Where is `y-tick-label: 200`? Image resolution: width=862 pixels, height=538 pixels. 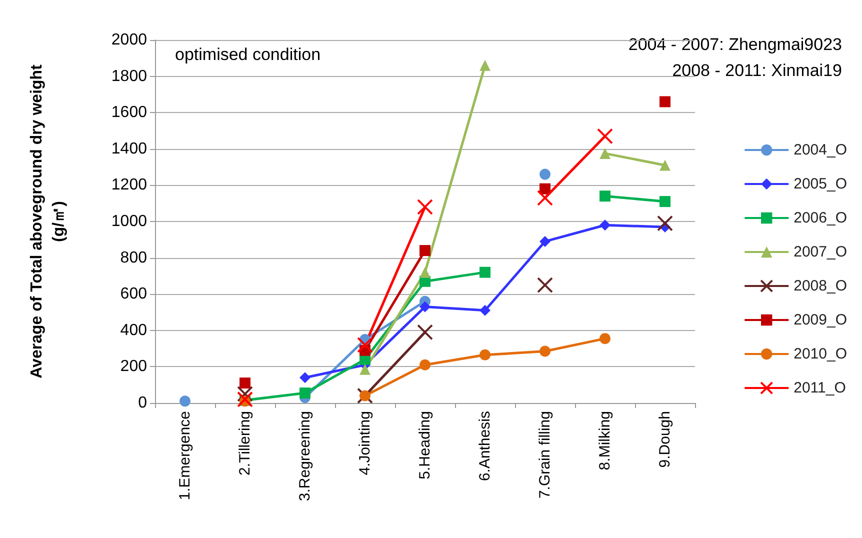 y-tick-label: 200 is located at coordinates (134, 367).